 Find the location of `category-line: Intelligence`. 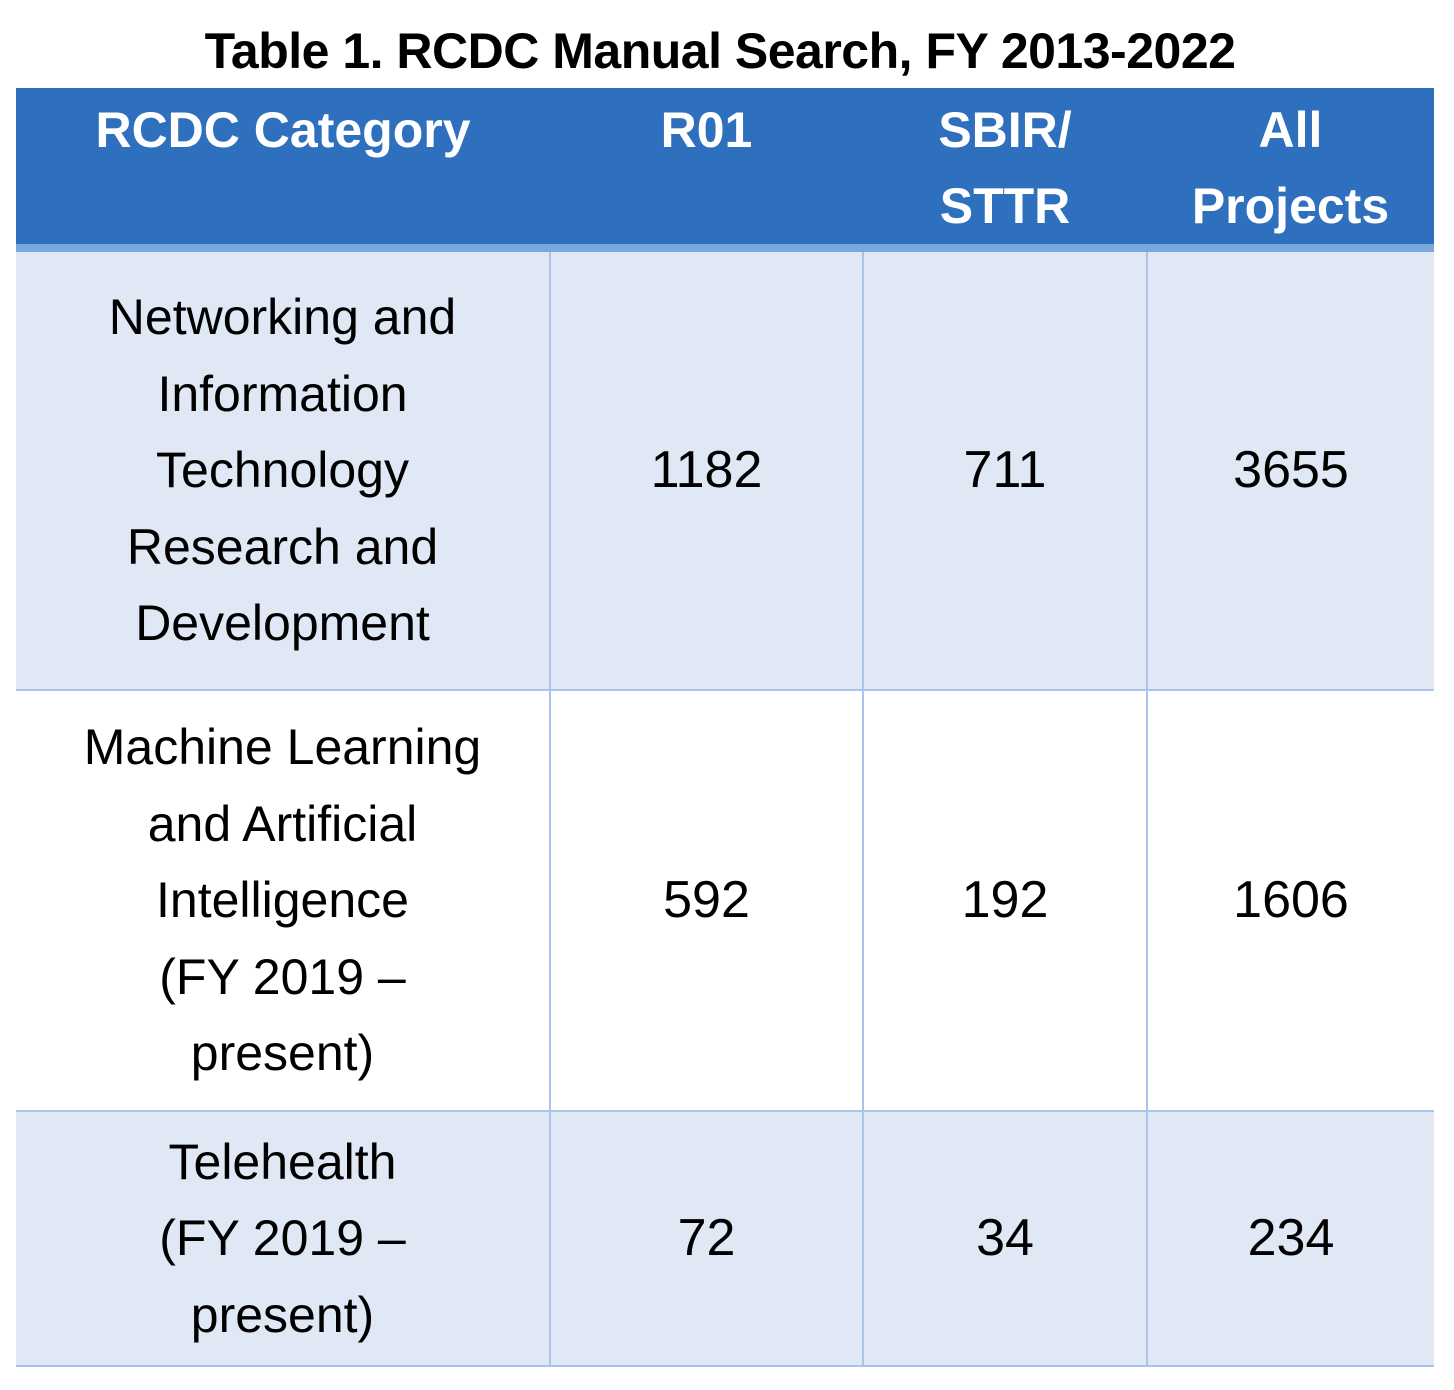

category-line: Intelligence is located at coordinates (282, 900).